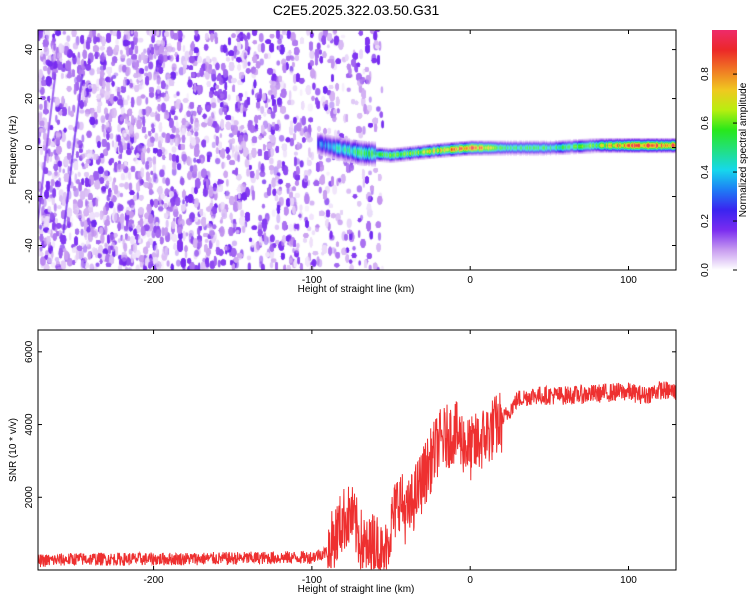 This screenshot has width=750, height=600. What do you see at coordinates (470, 580) in the screenshot?
I see `bottom-x-tick-label: 0` at bounding box center [470, 580].